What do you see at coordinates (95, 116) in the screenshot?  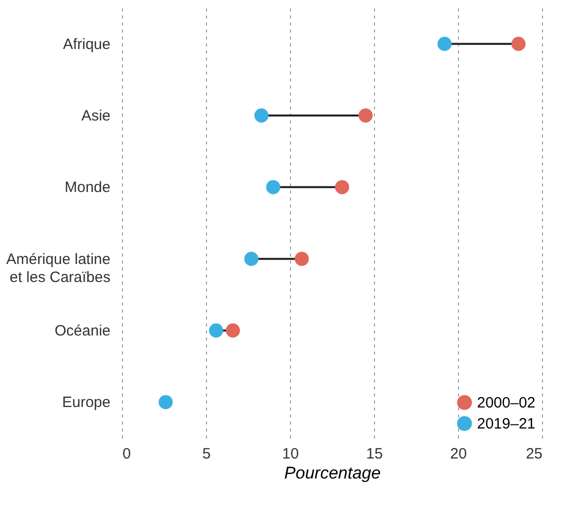 I see `y-tick-label: Asie` at bounding box center [95, 116].